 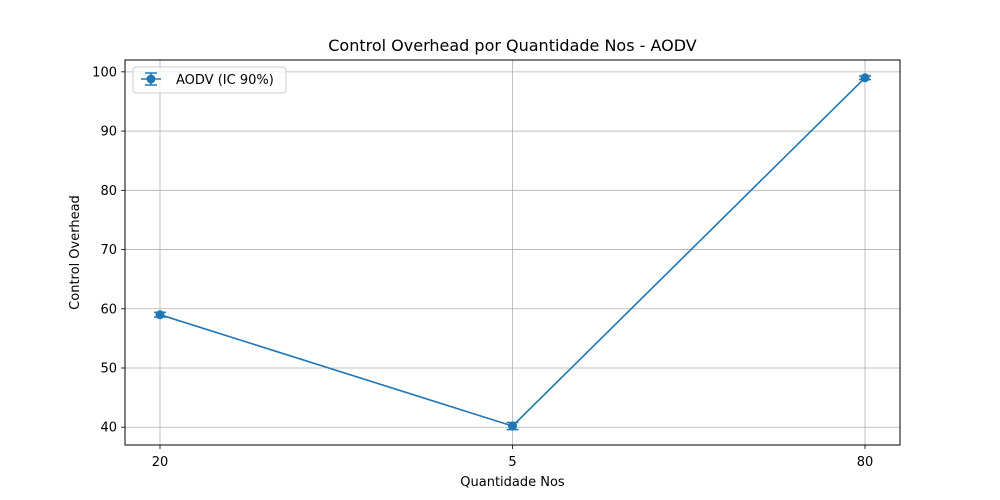 I want to click on legend-box, so click(x=209, y=80).